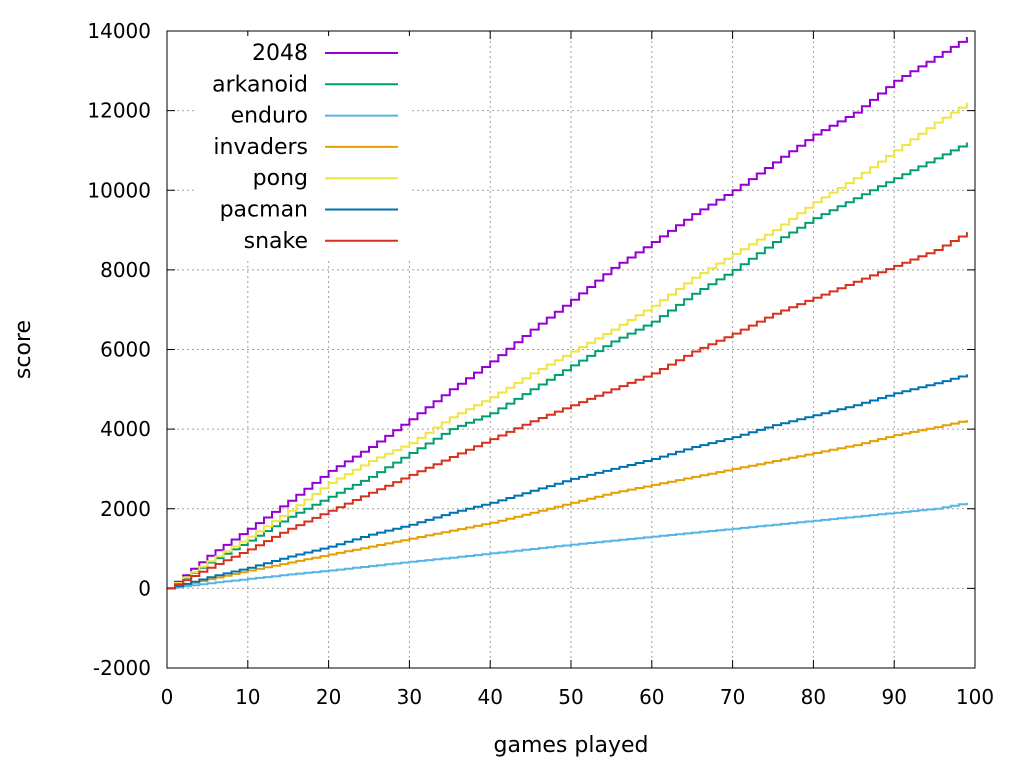 This screenshot has height=768, width=1024. What do you see at coordinates (269, 116) in the screenshot?
I see `legend-label-enduro: enduro` at bounding box center [269, 116].